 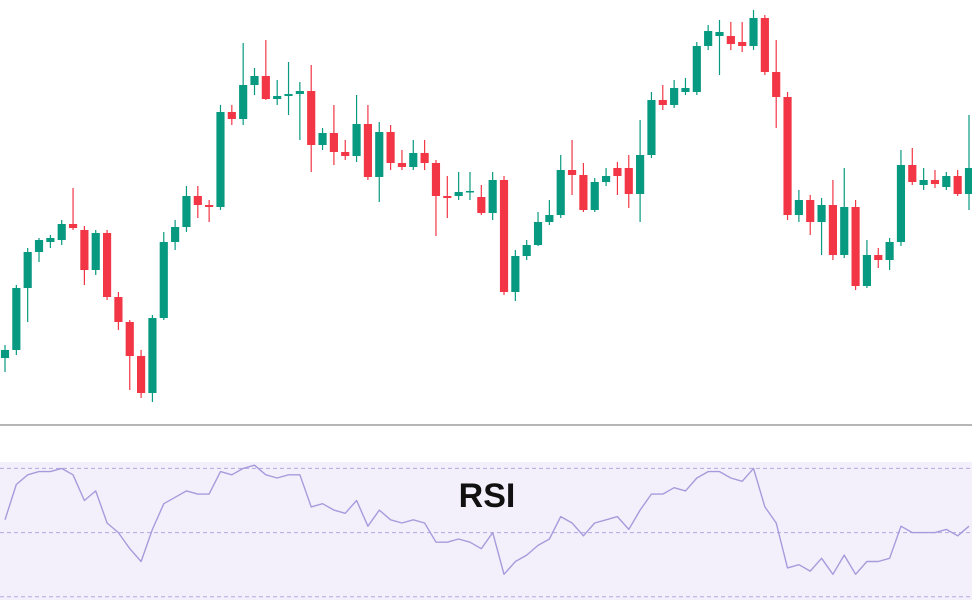 What do you see at coordinates (487, 496) in the screenshot?
I see `rsi-title: RSI` at bounding box center [487, 496].